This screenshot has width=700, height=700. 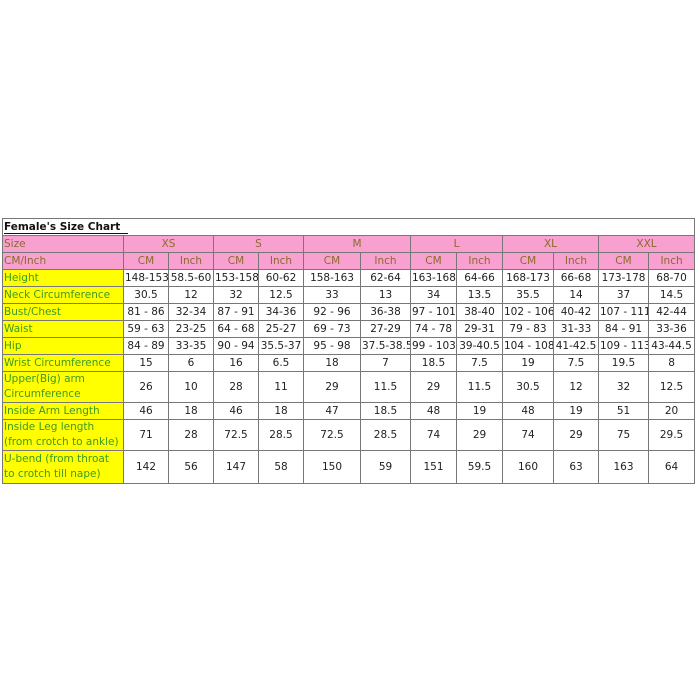 I want to click on table-cell: 34, so click(x=433, y=295).